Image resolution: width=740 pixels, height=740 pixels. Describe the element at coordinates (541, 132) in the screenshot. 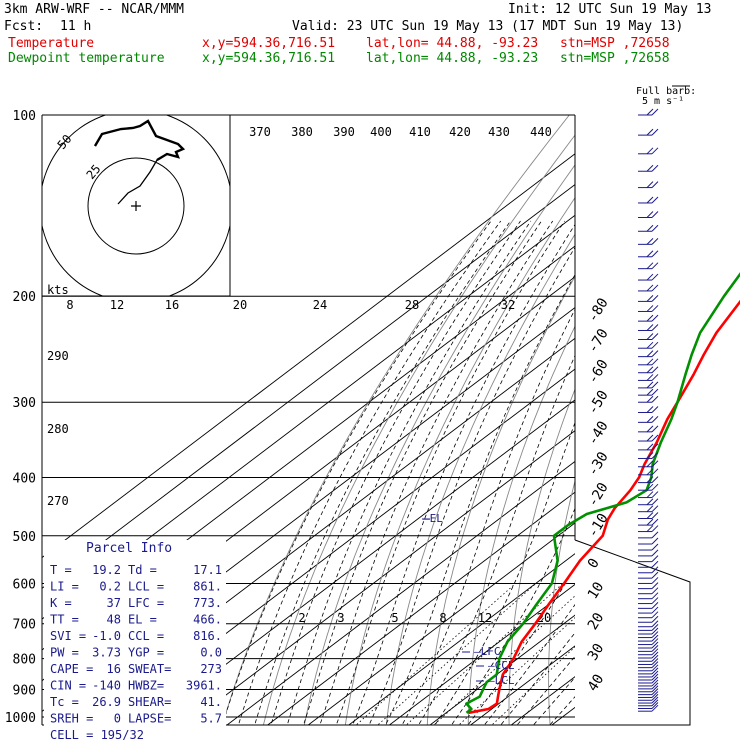

I see `theta-e-label: 440` at that location.